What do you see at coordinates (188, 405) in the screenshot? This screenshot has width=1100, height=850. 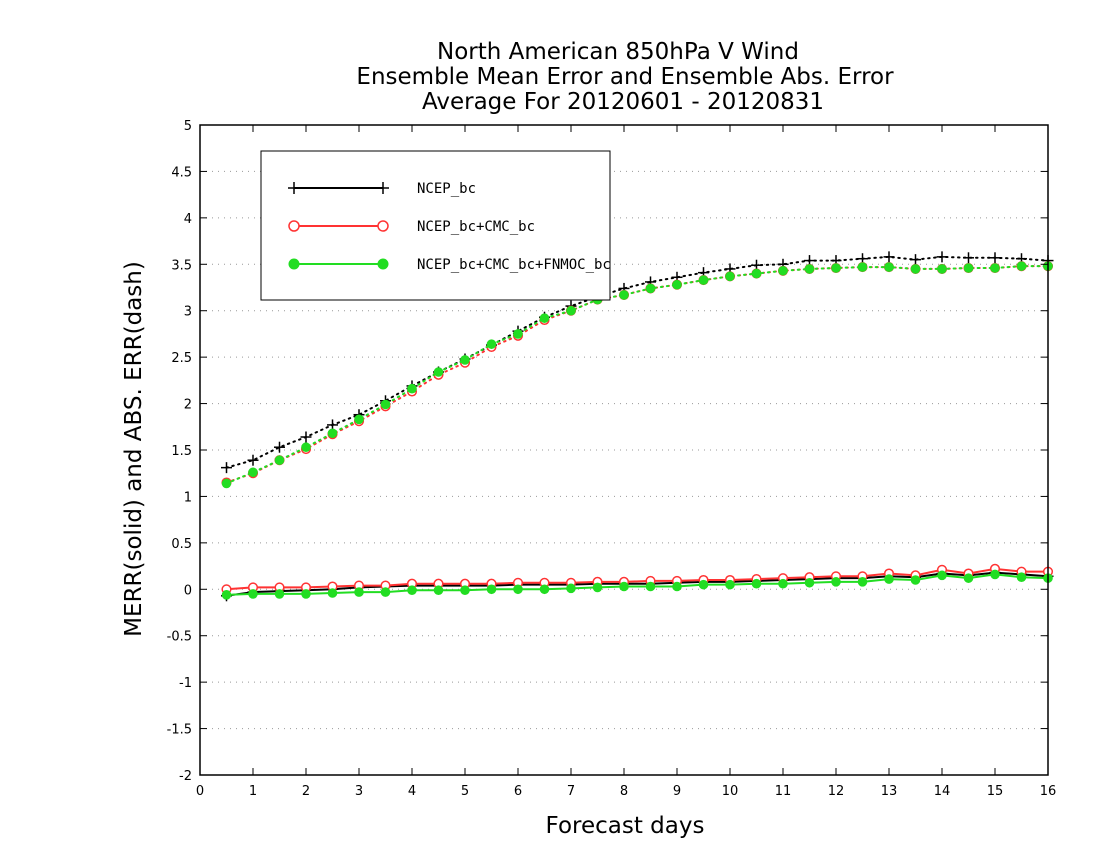 I see `y-tick-label: 2` at bounding box center [188, 405].